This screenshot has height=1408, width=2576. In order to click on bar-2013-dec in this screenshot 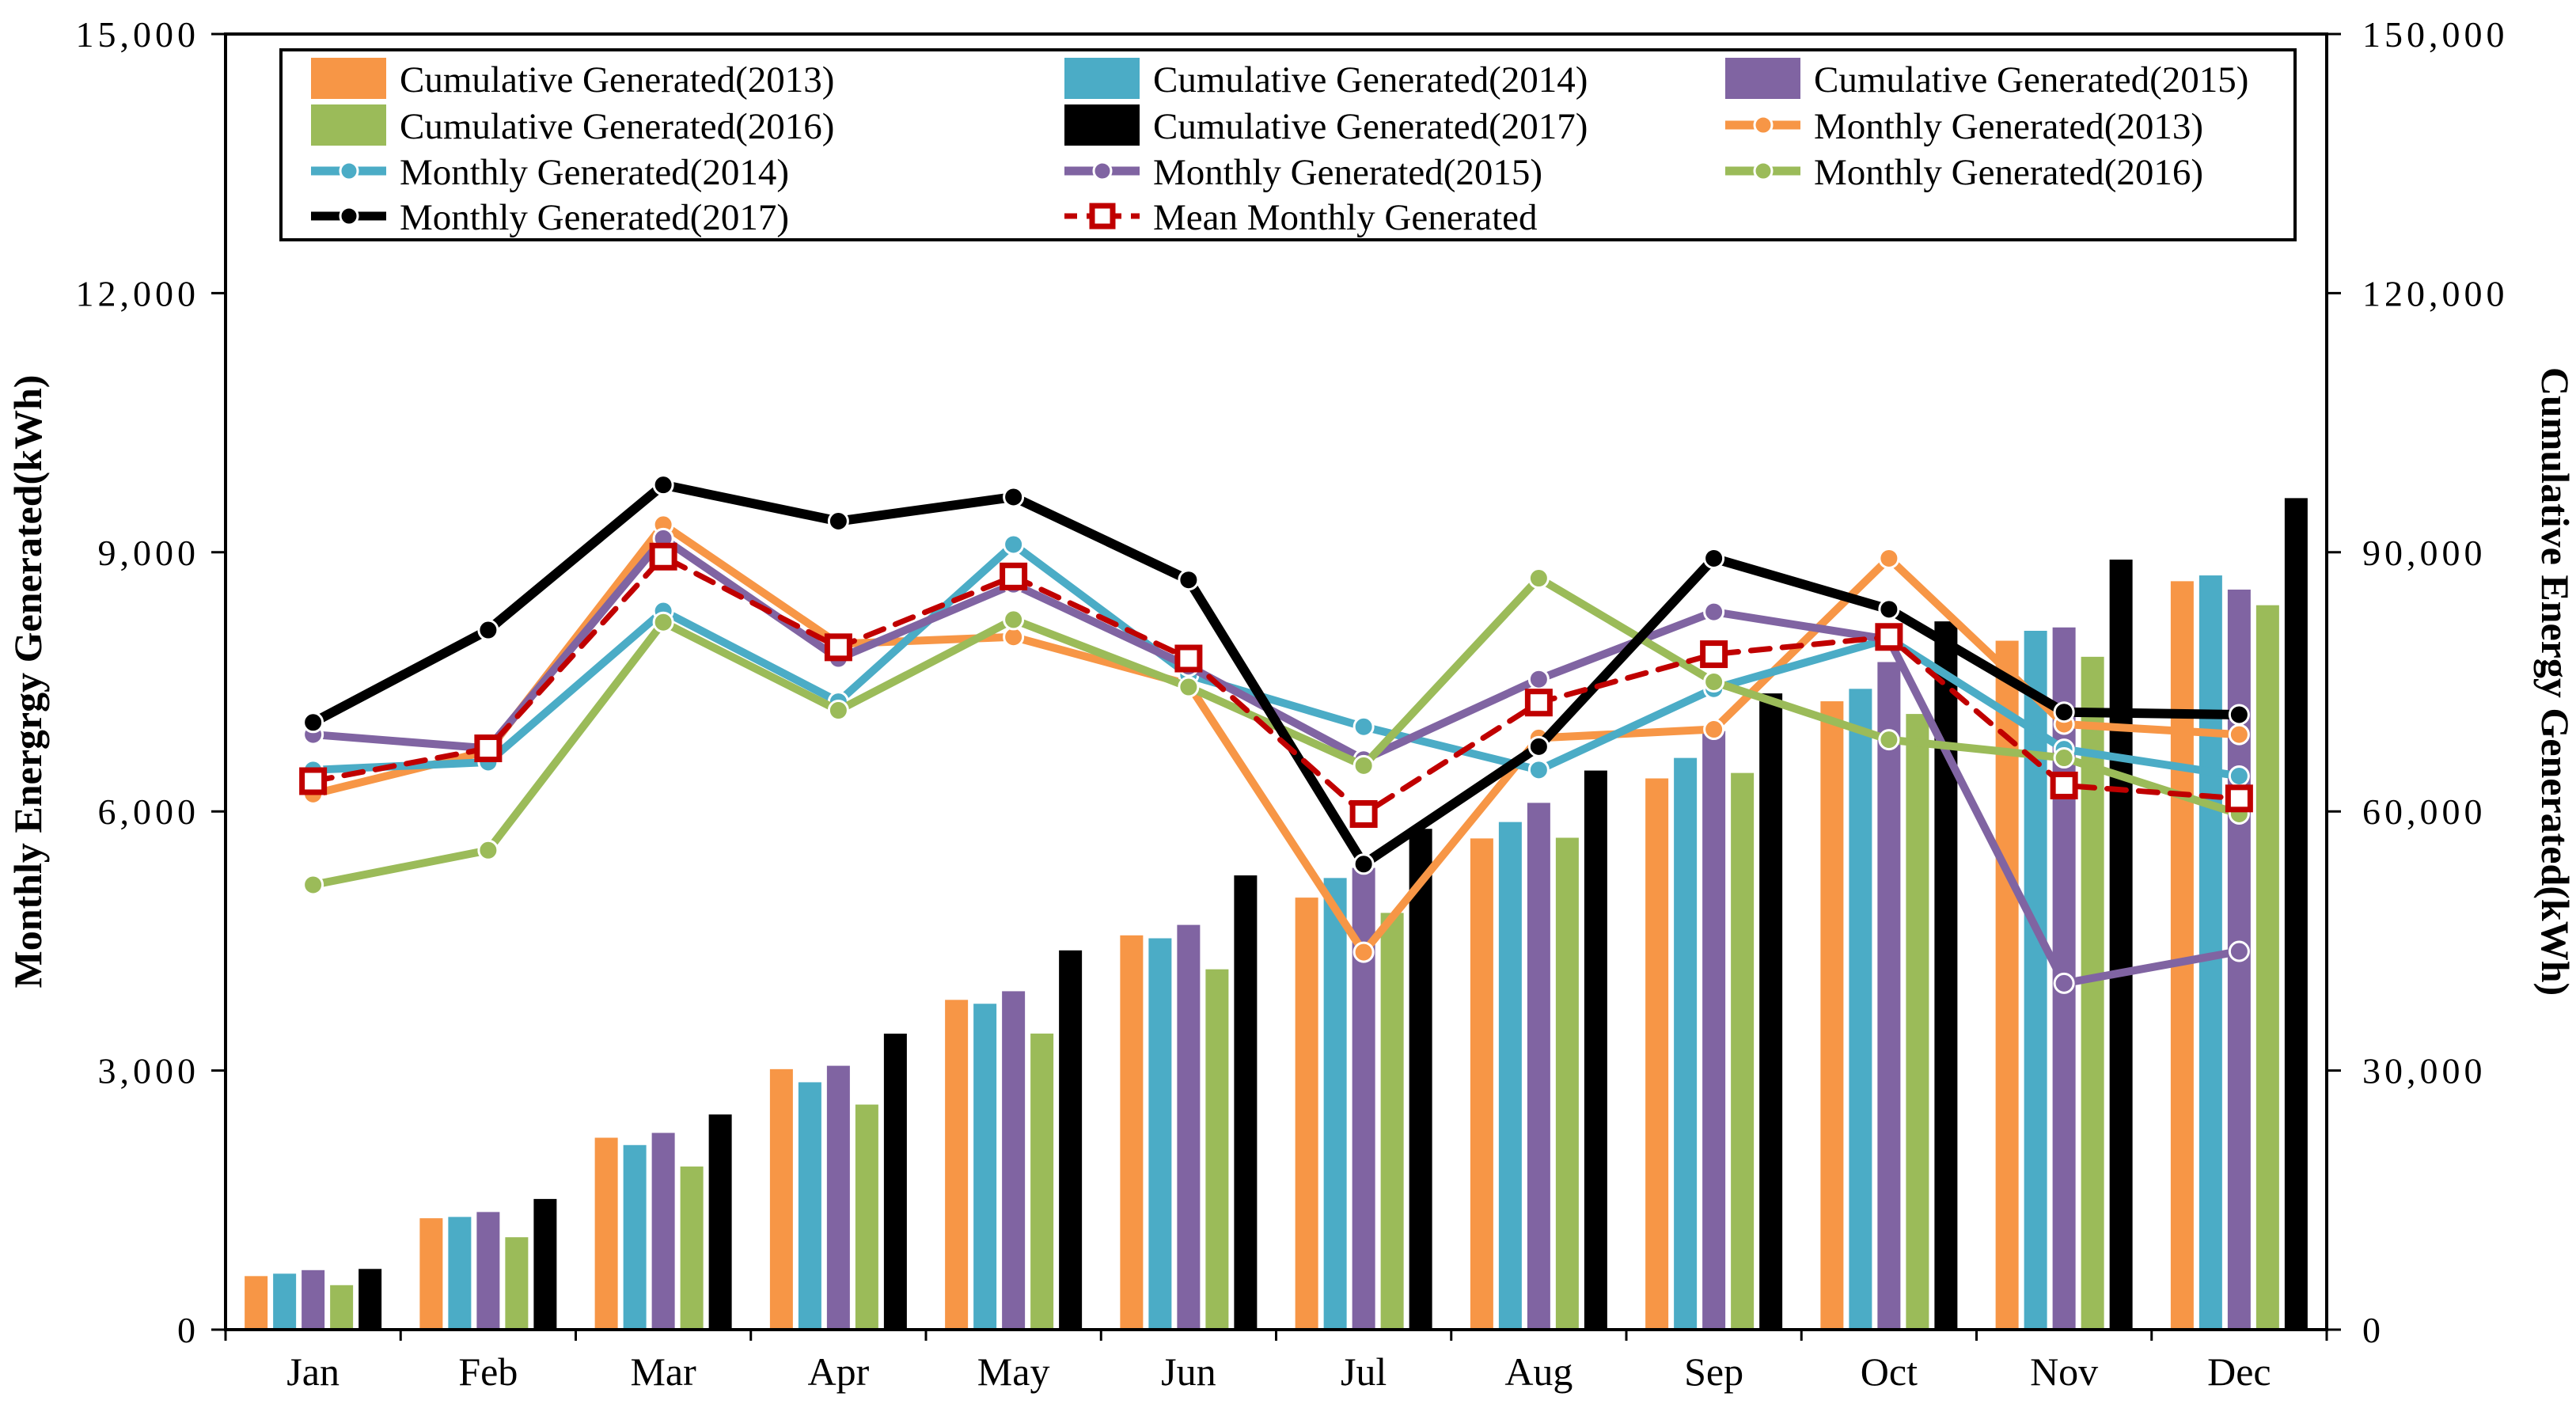, I will do `click(2182, 955)`.